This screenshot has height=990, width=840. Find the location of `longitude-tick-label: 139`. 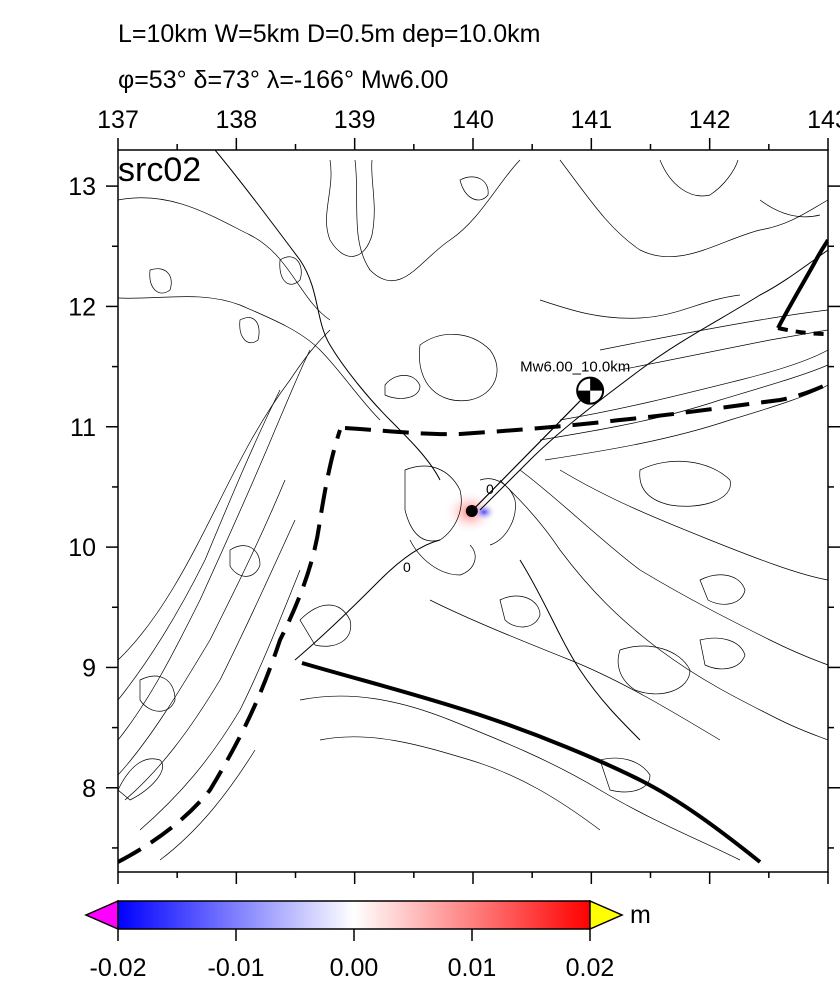

longitude-tick-label: 139 is located at coordinates (355, 120).